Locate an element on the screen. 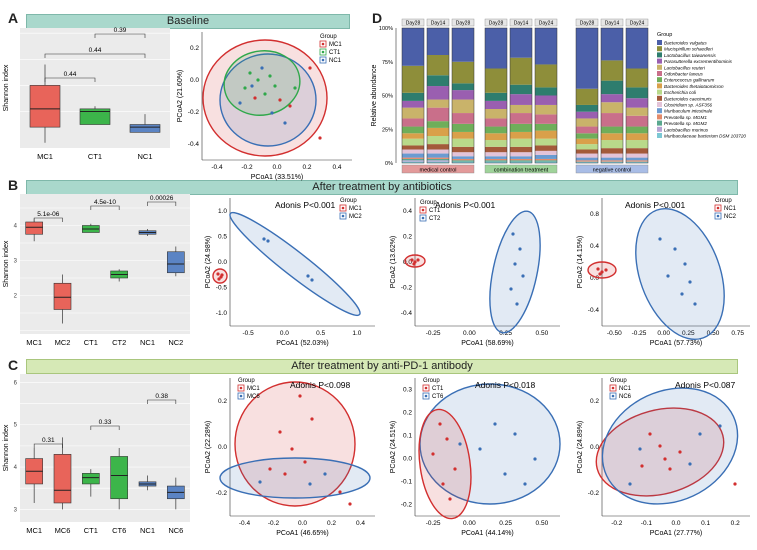 The height and width of the screenshot is (550, 757). legend-label: Lactobacillus murinus is located at coordinates (686, 129).